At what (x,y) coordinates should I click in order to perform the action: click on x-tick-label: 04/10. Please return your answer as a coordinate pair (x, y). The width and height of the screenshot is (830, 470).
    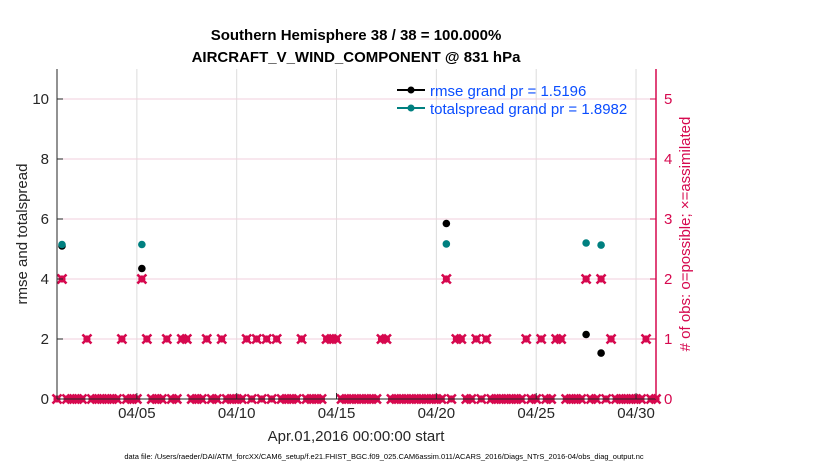
    Looking at the image, I should click on (237, 413).